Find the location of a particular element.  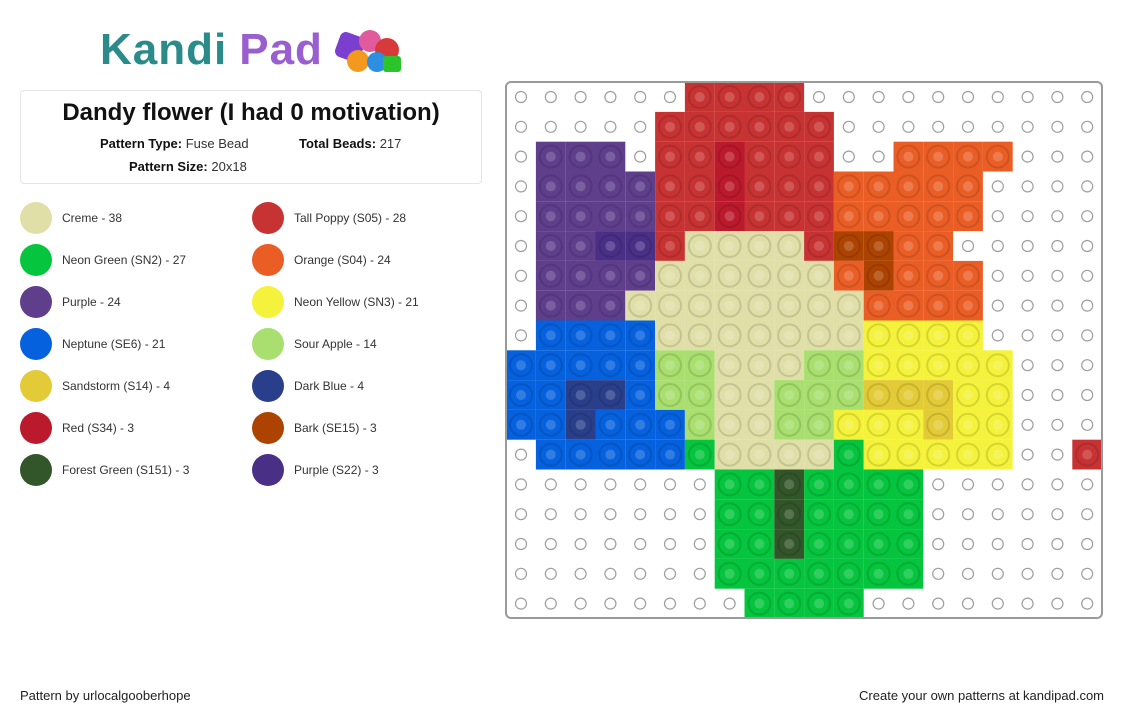

kandipad-link: Create your own patterns at kandipad.com is located at coordinates (981, 695).